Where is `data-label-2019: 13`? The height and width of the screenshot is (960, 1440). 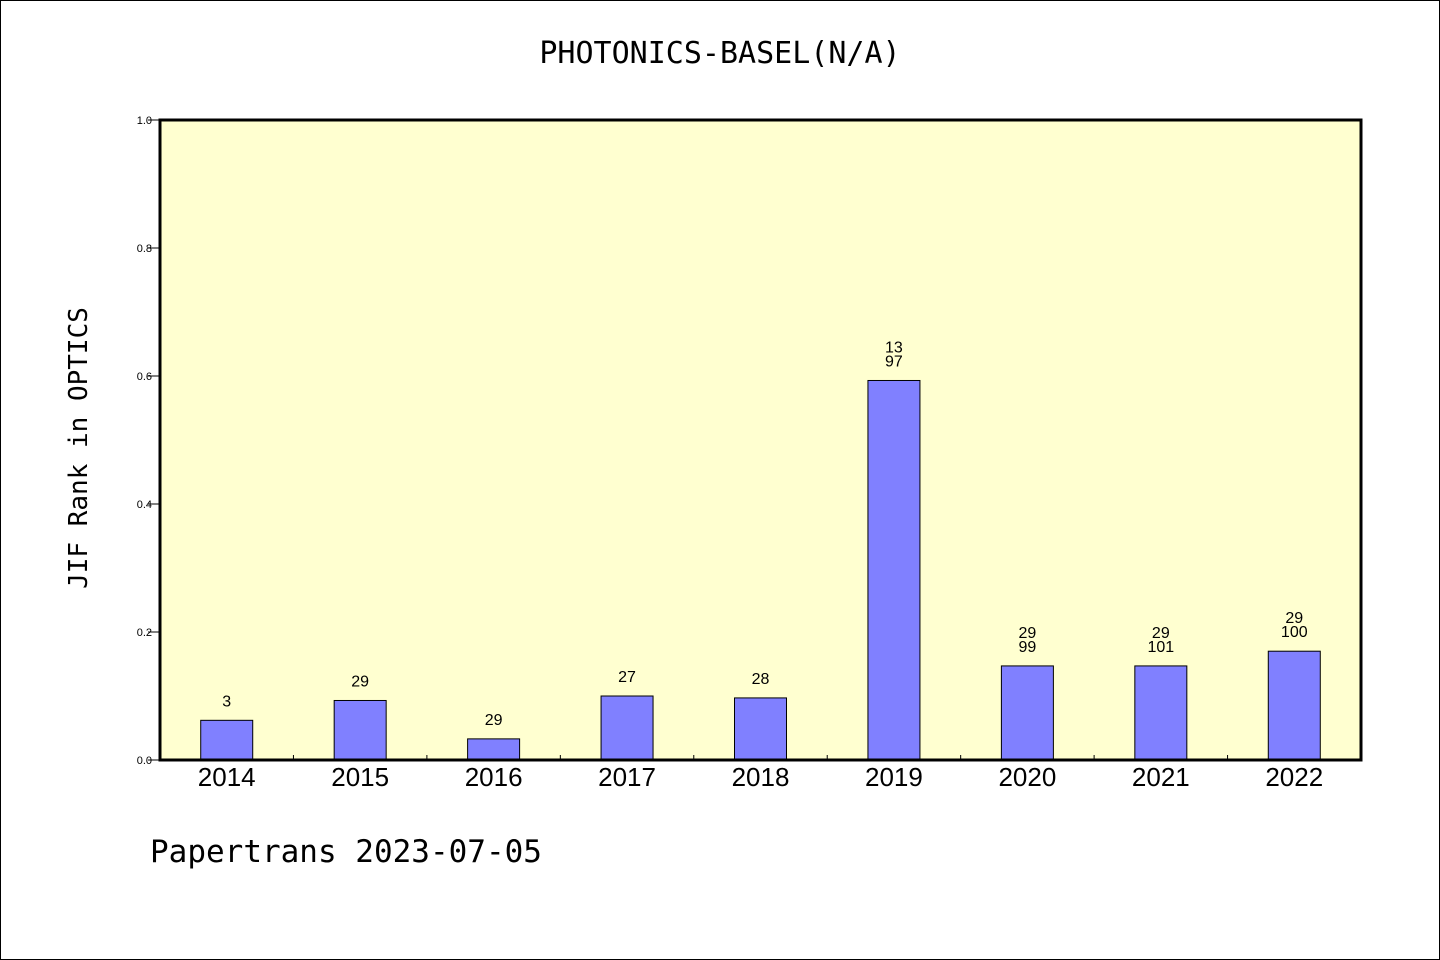
data-label-2019: 13 is located at coordinates (894, 347).